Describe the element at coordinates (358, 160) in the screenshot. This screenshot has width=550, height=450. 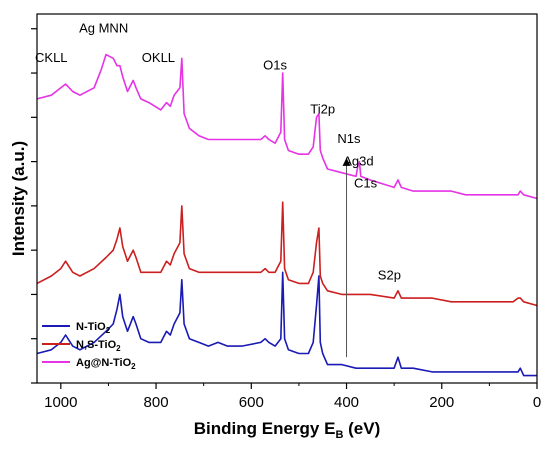
I see `peak-label: Ag3d` at that location.